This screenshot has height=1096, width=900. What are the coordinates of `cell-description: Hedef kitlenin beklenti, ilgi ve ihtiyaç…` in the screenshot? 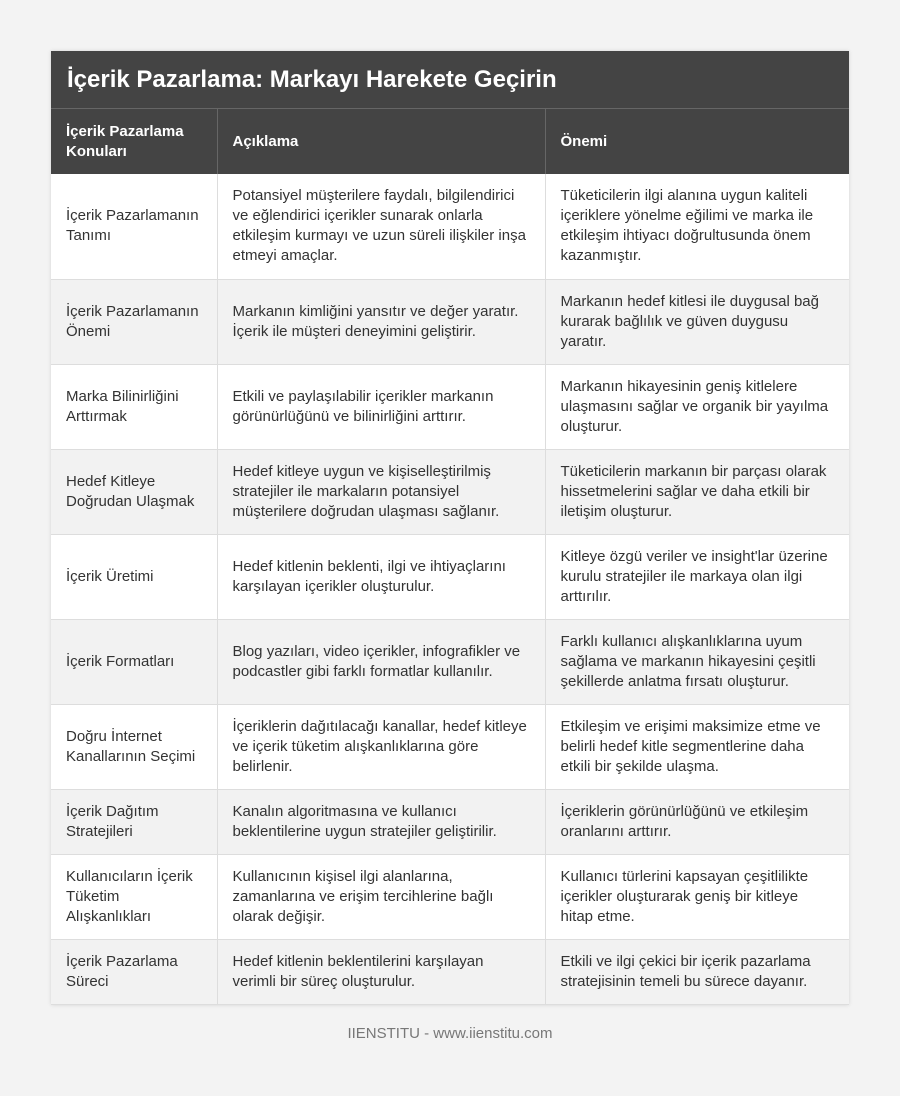 It's located at (381, 577).